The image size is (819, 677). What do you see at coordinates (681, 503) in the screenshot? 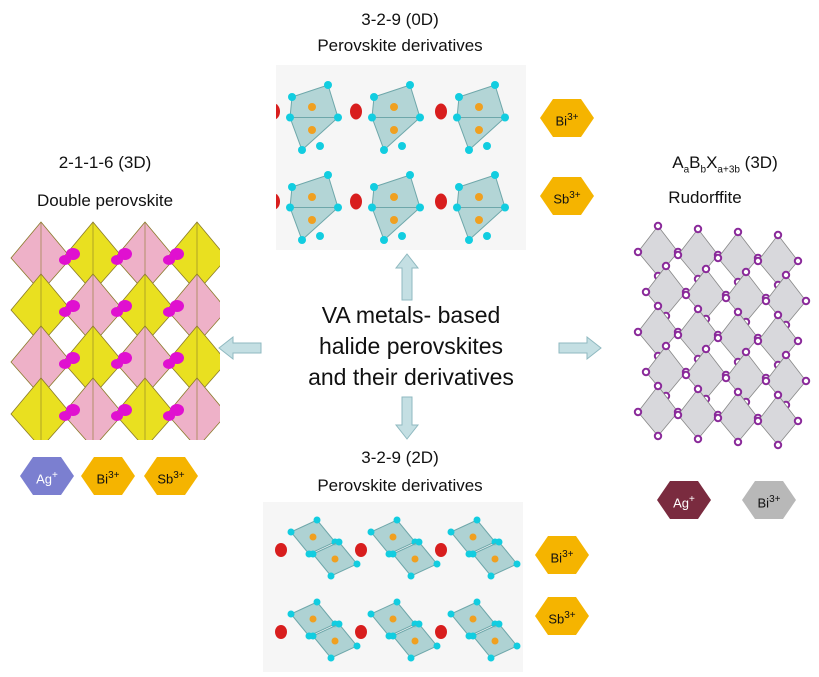
I see `ion-label: Ag` at bounding box center [681, 503].